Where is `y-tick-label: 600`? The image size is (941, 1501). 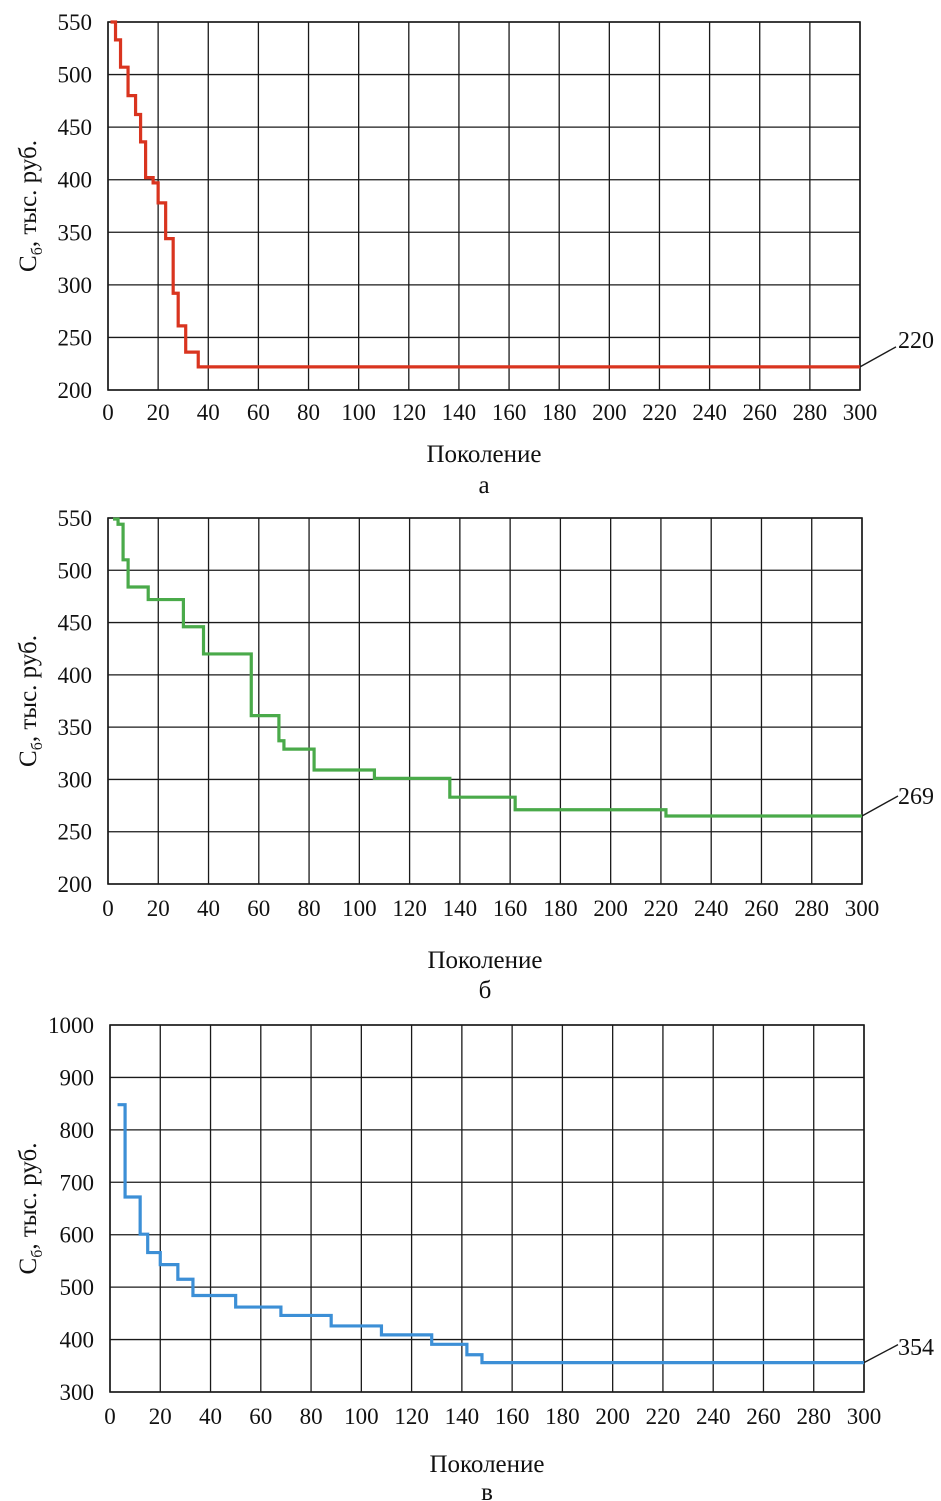 y-tick-label: 600 is located at coordinates (77, 1235).